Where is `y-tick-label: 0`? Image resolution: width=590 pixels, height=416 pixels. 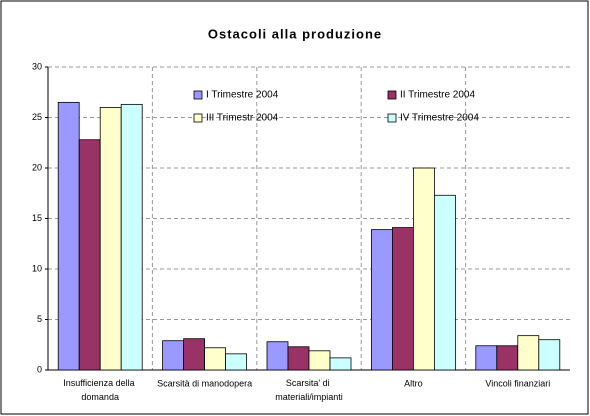
y-tick-label: 0 is located at coordinates (39, 369).